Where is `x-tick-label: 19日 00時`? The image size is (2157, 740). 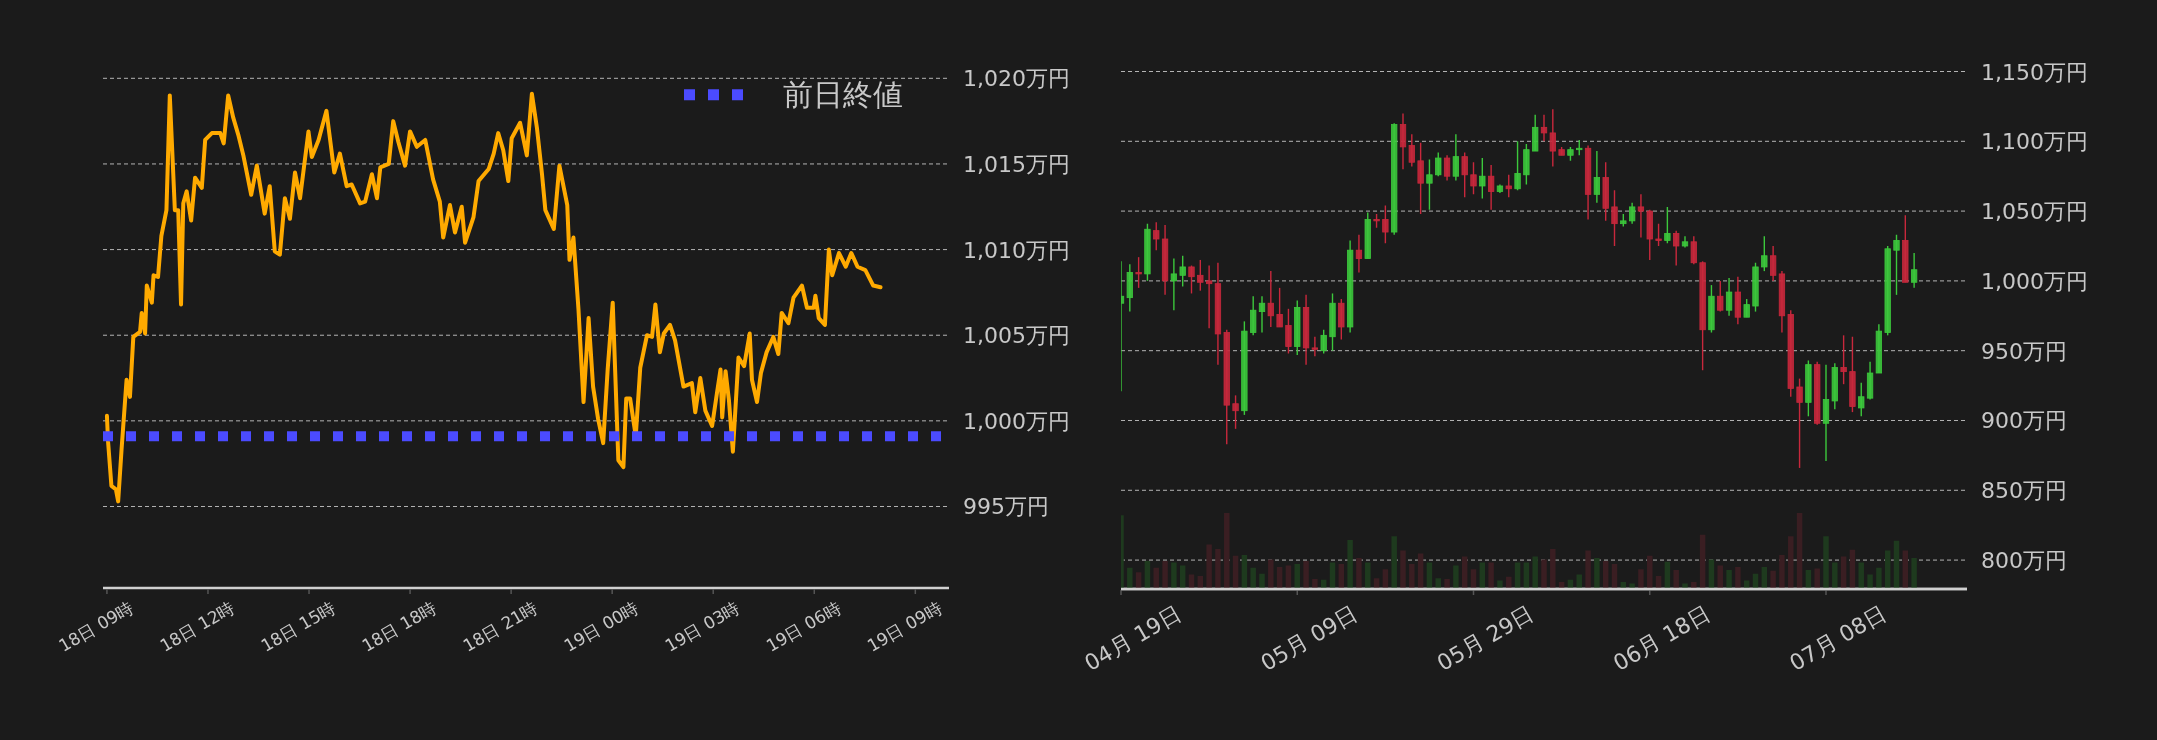 x-tick-label: 19日 00時 is located at coordinates (601, 626).